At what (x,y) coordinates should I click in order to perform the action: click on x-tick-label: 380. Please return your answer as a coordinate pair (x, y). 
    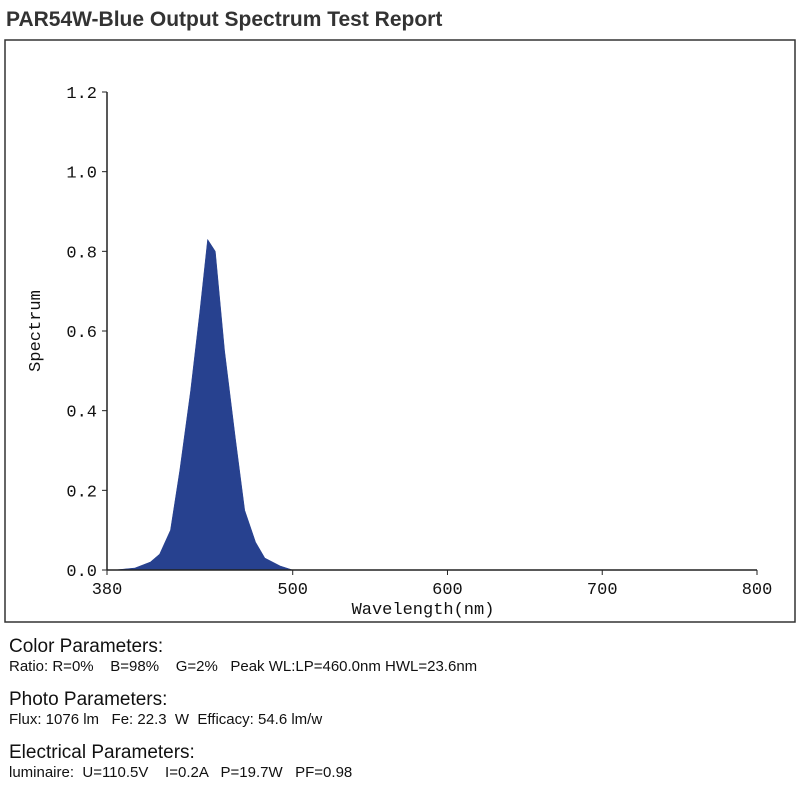
    Looking at the image, I should click on (107, 590).